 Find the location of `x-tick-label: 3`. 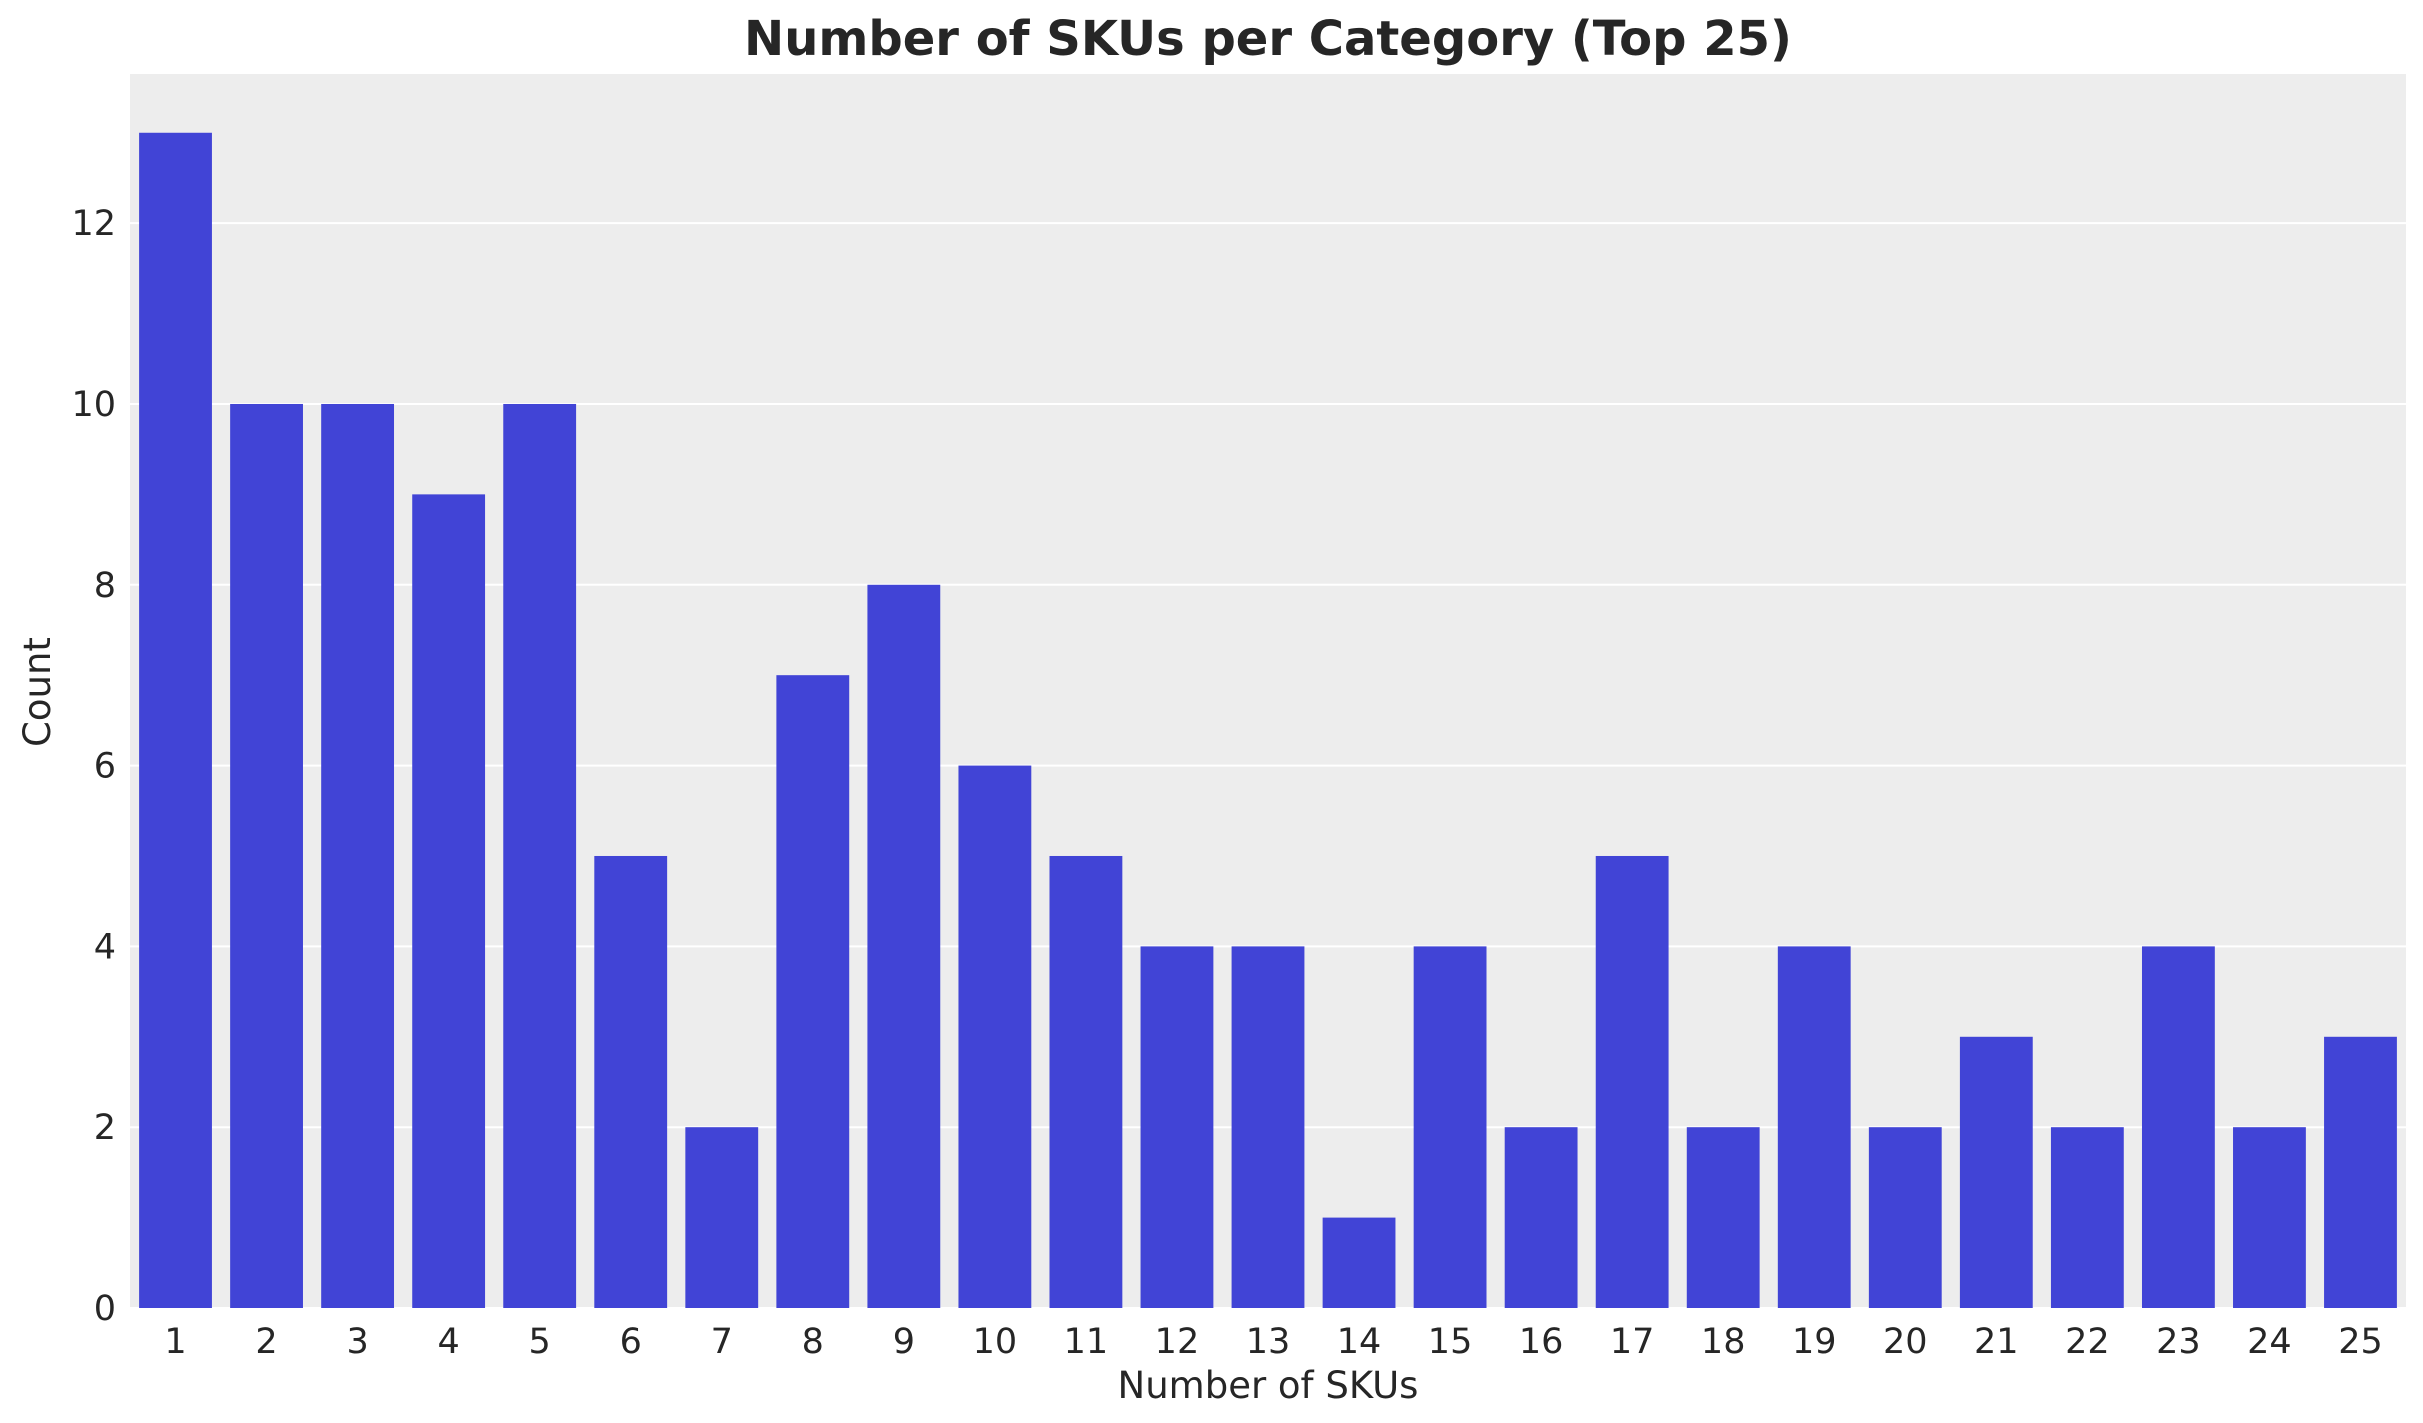

x-tick-label: 3 is located at coordinates (357, 1342).